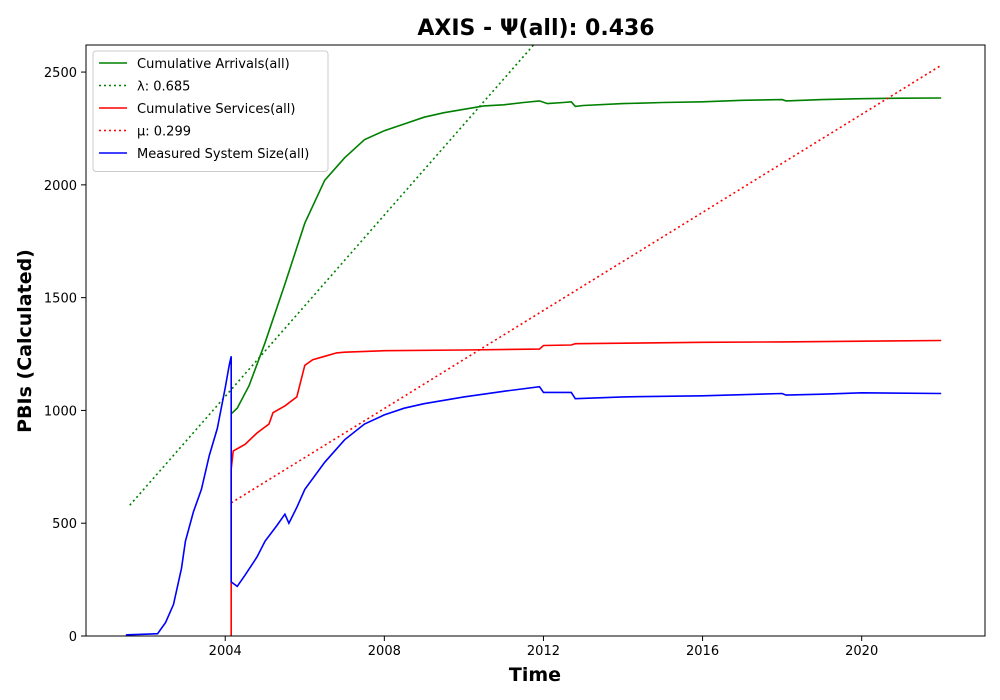 This screenshot has width=1000, height=700. I want to click on y-tick-label: 0, so click(73, 637).